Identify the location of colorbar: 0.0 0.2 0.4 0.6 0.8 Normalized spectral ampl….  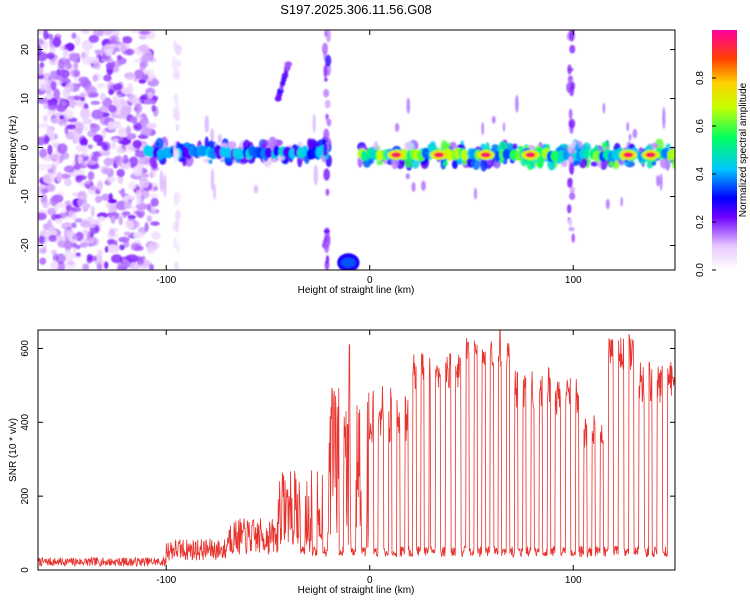
(722, 153).